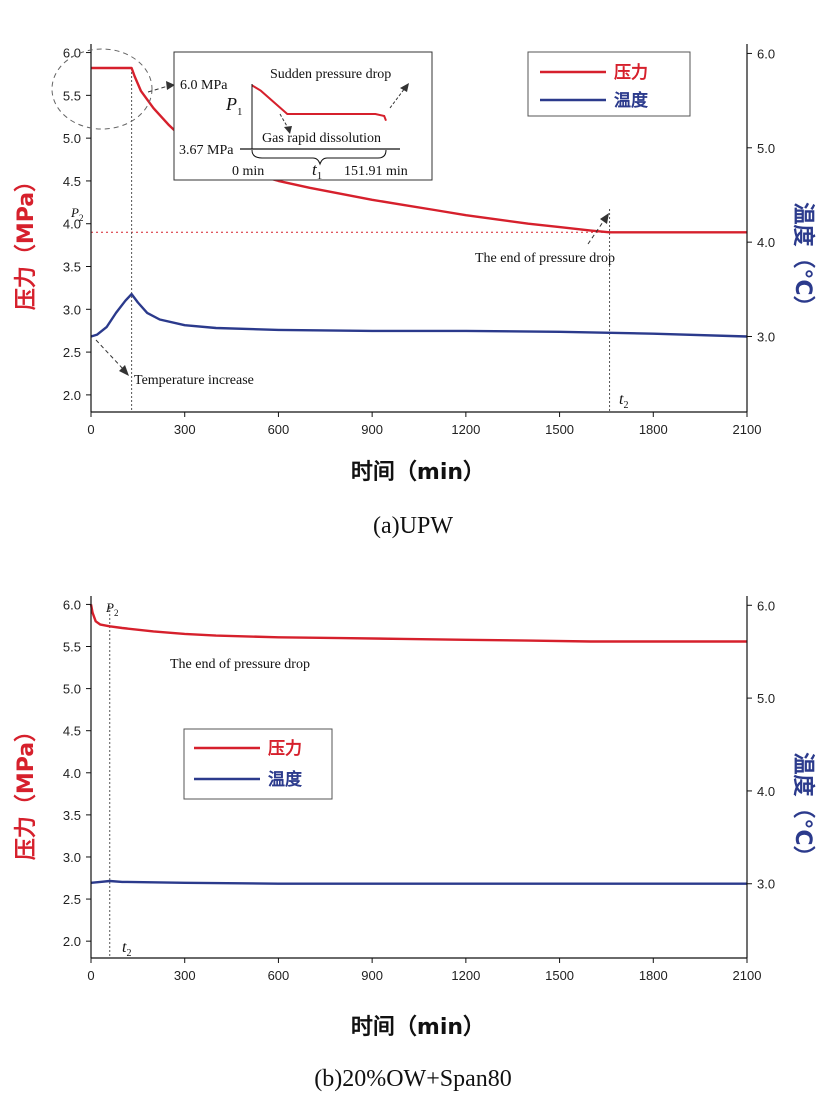 The height and width of the screenshot is (1099, 827). I want to click on panel-b-p2: P2, so click(111, 609).